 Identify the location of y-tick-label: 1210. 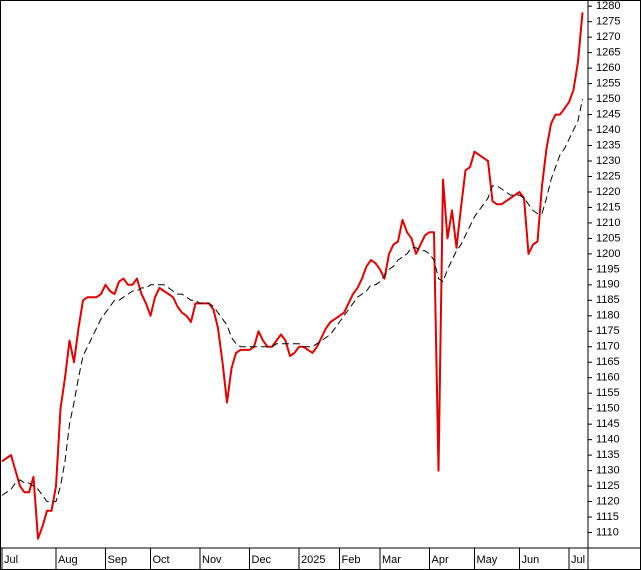
(608, 223).